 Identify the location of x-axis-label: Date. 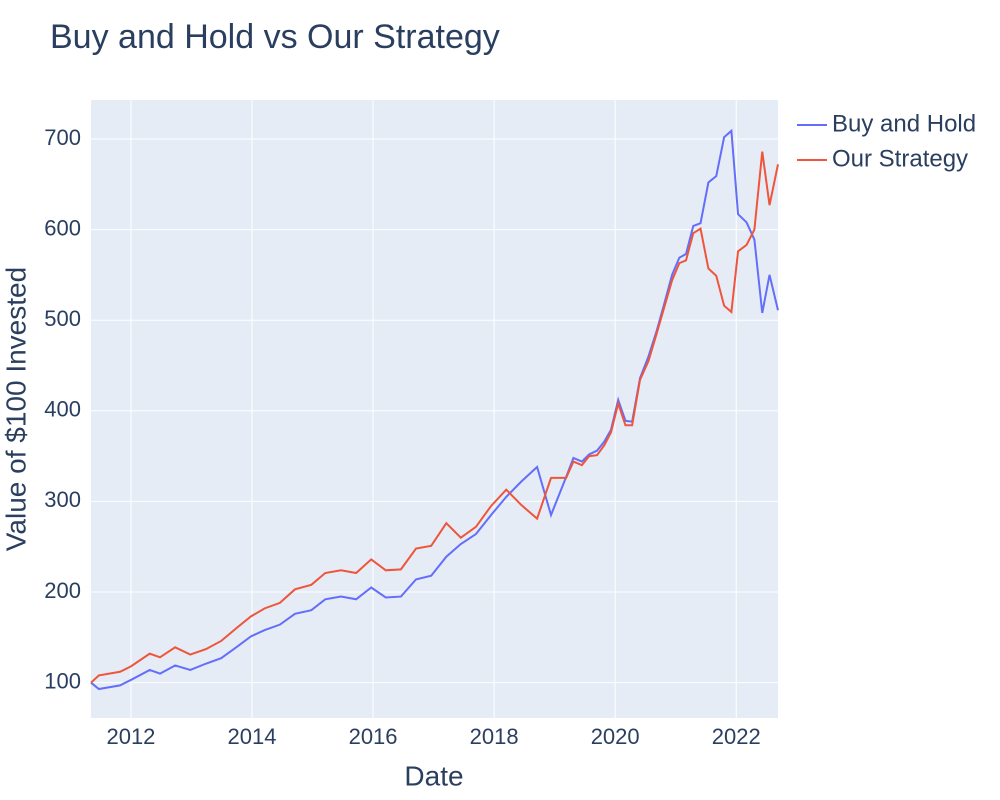
(433, 775).